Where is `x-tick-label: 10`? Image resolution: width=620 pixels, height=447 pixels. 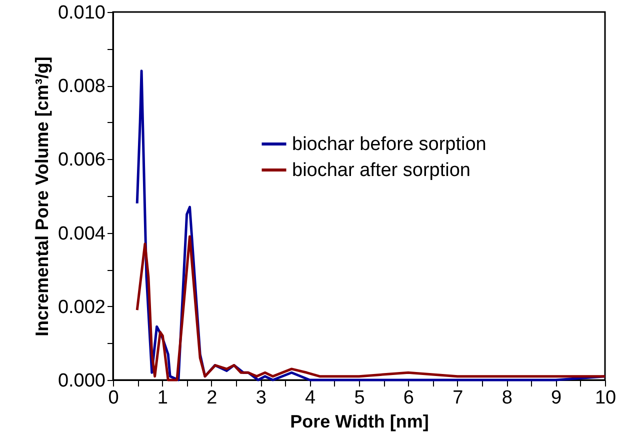 x-tick-label: 10 is located at coordinates (605, 398).